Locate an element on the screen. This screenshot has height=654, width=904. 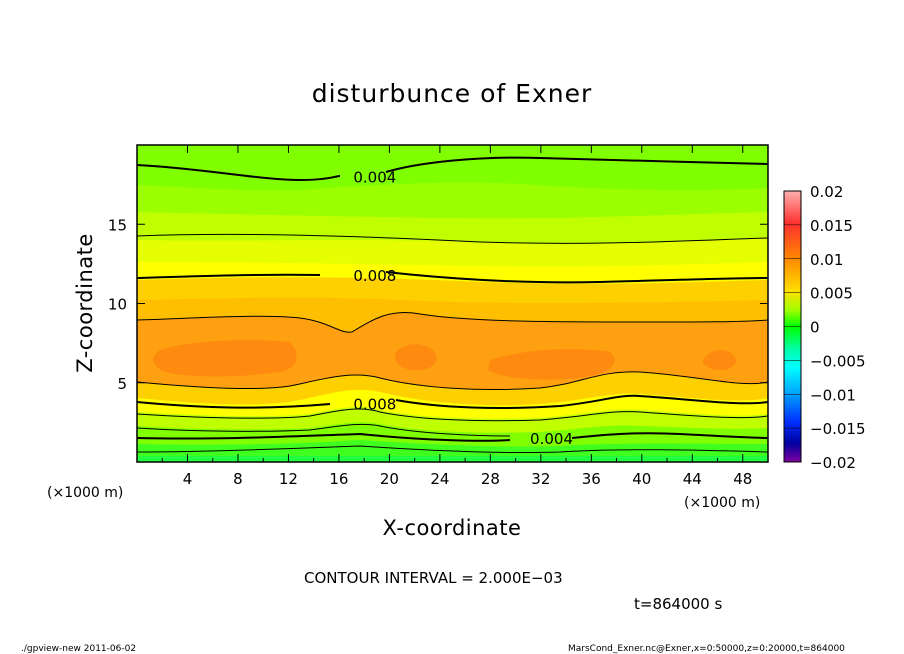
contour-line-010-lower is located at coordinates (452, 381).